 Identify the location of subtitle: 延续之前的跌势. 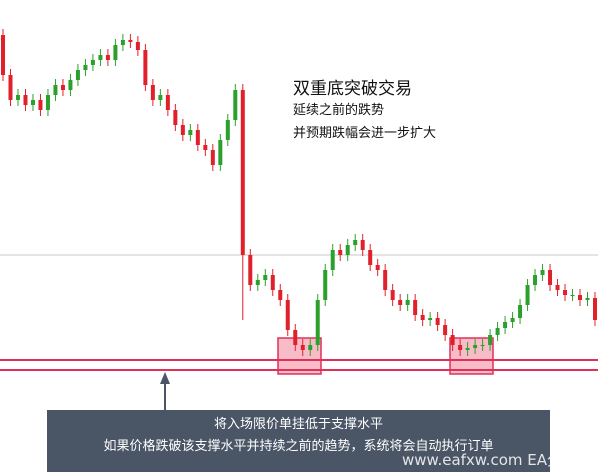
(339, 110).